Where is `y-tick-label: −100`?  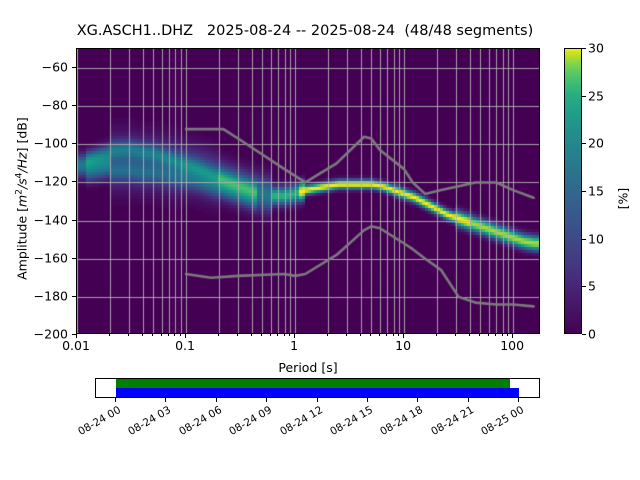
y-tick-label: −100 is located at coordinates (50, 143).